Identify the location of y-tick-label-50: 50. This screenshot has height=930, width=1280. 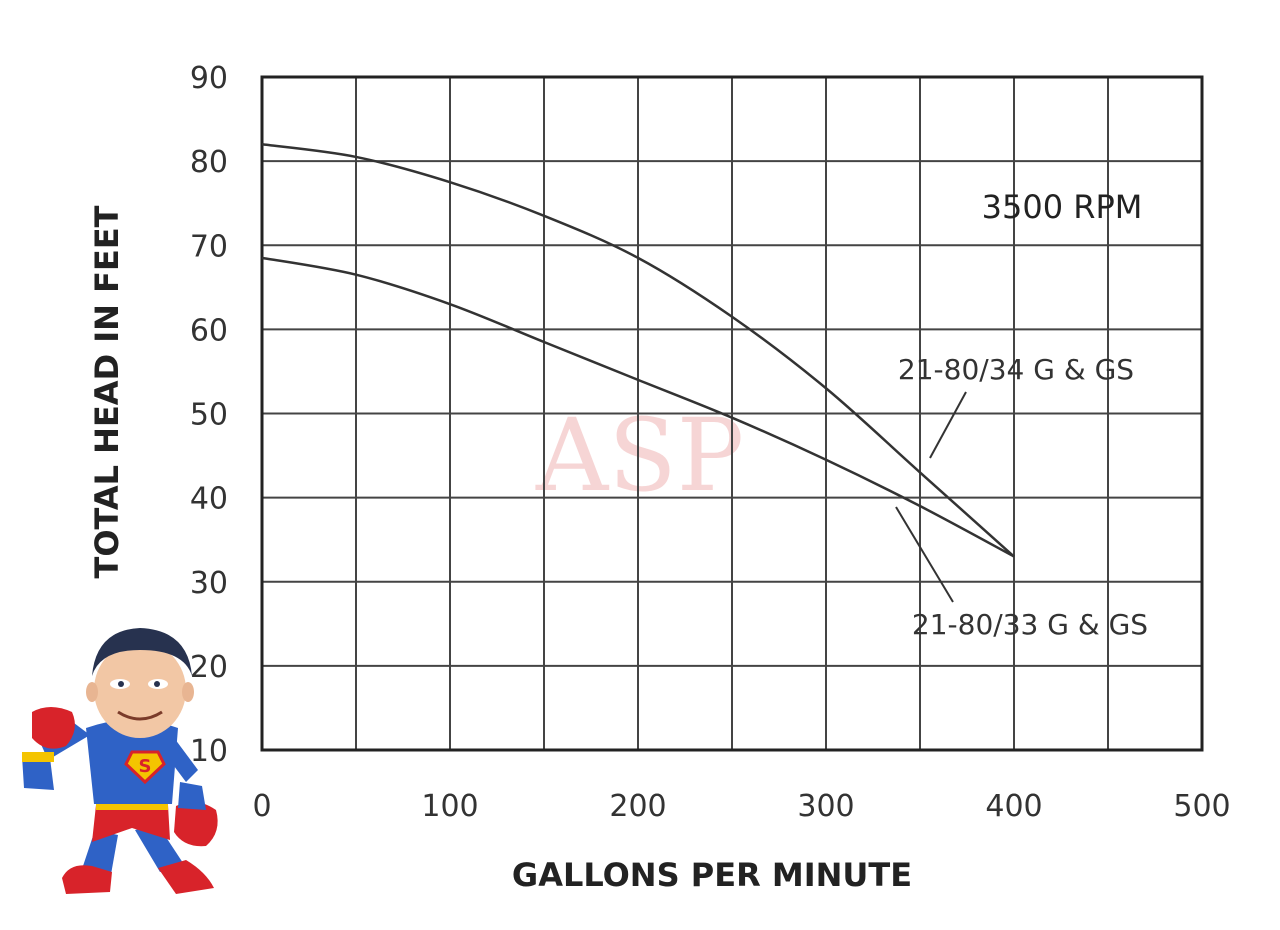
(209, 415).